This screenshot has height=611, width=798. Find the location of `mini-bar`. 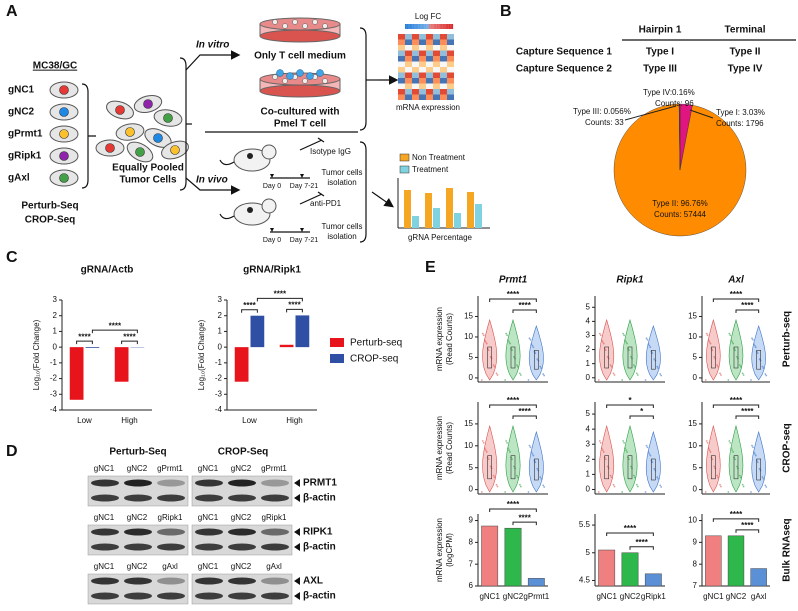

mini-bar is located at coordinates (478, 216).